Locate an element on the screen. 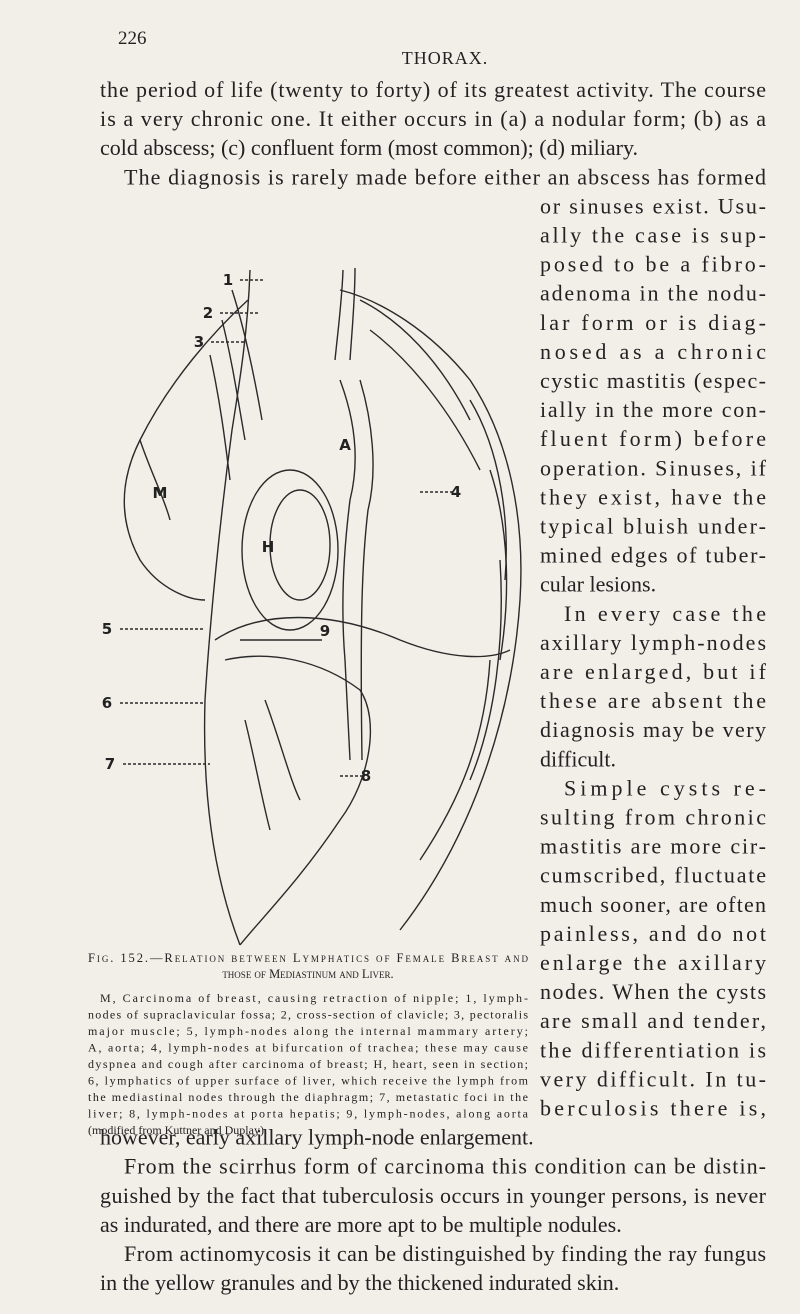 The height and width of the screenshot is (1314, 800). heart-chamber is located at coordinates (300, 545).